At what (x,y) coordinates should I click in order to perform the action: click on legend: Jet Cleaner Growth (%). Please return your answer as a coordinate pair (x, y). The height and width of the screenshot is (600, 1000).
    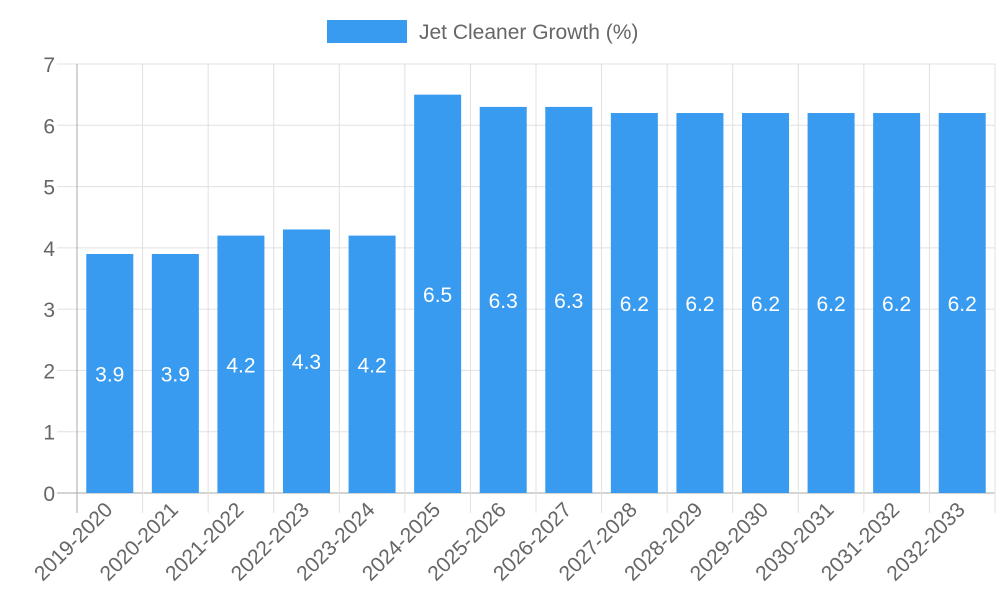
    Looking at the image, I should click on (482, 32).